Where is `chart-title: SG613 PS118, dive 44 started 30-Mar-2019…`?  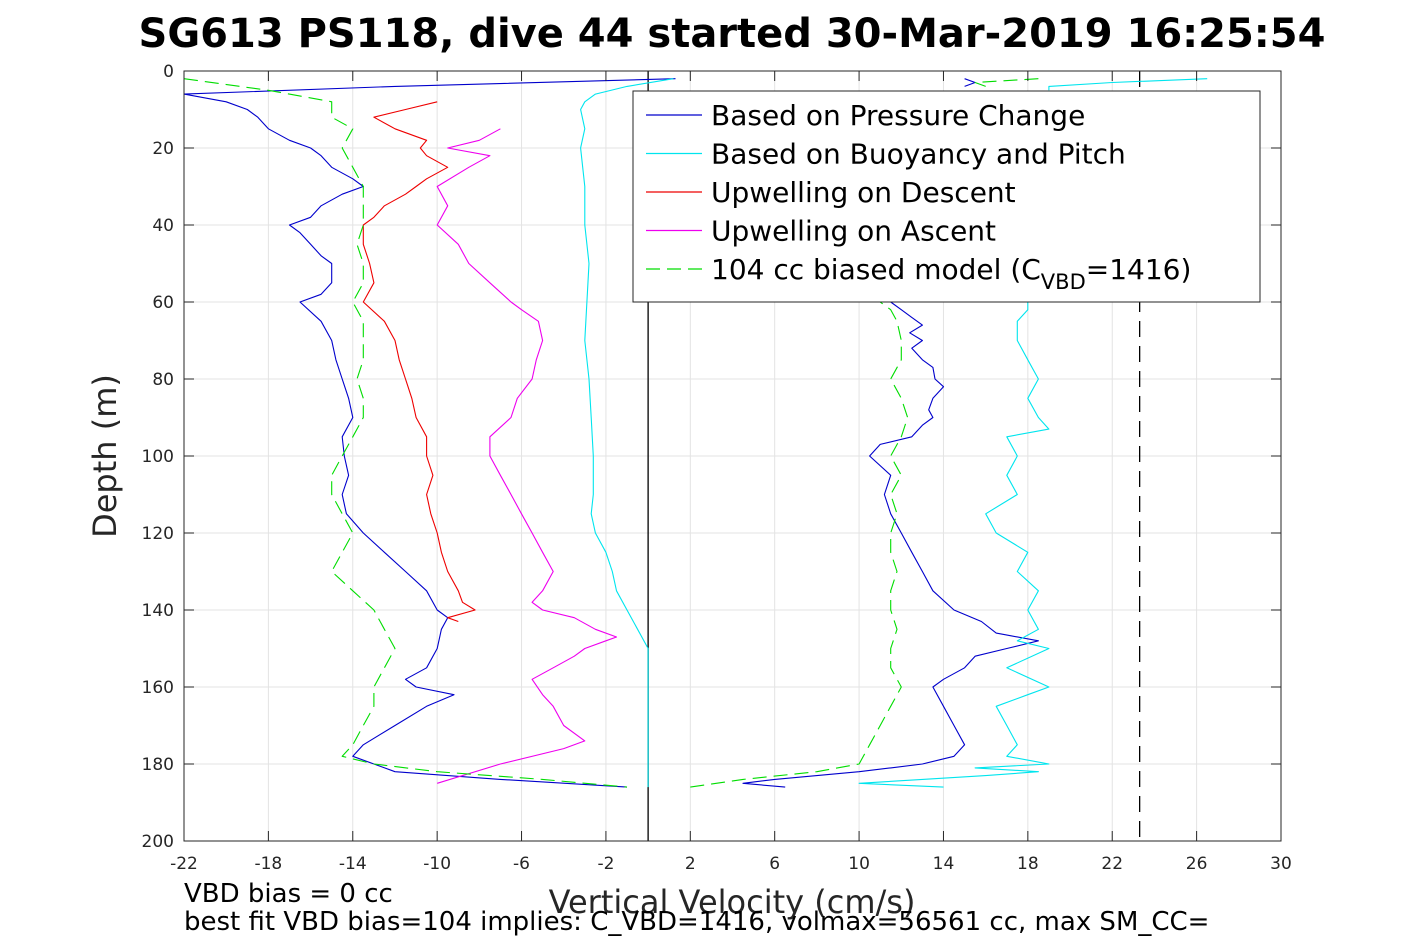
chart-title: SG613 PS118, dive 44 started 30-Mar-2019… is located at coordinates (732, 34).